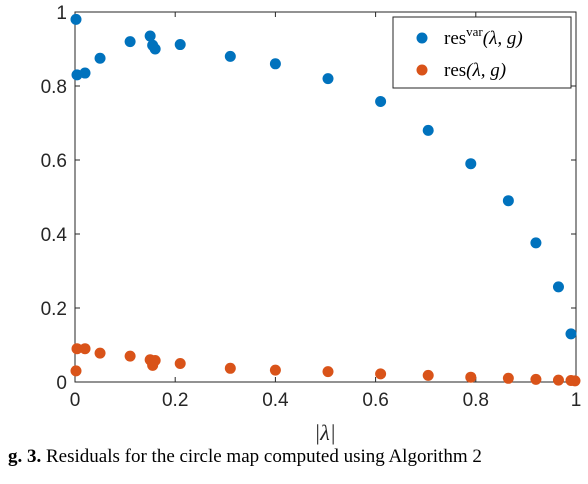 The width and height of the screenshot is (588, 484). What do you see at coordinates (325, 432) in the screenshot?
I see `x-axis-label: |λ|` at bounding box center [325, 432].